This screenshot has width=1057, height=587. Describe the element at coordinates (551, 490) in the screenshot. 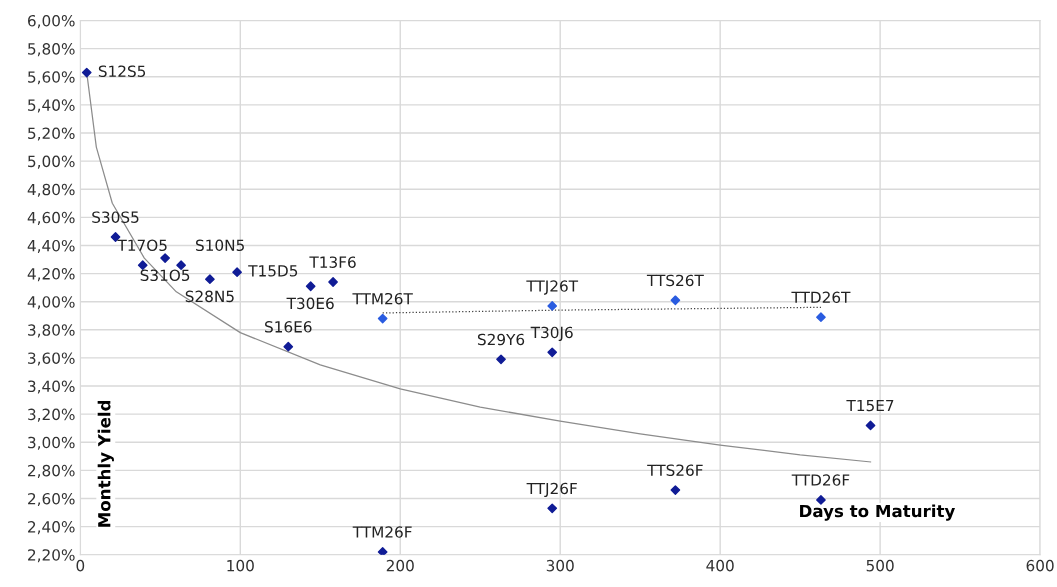

I see `annotation: TTJ26F` at that location.